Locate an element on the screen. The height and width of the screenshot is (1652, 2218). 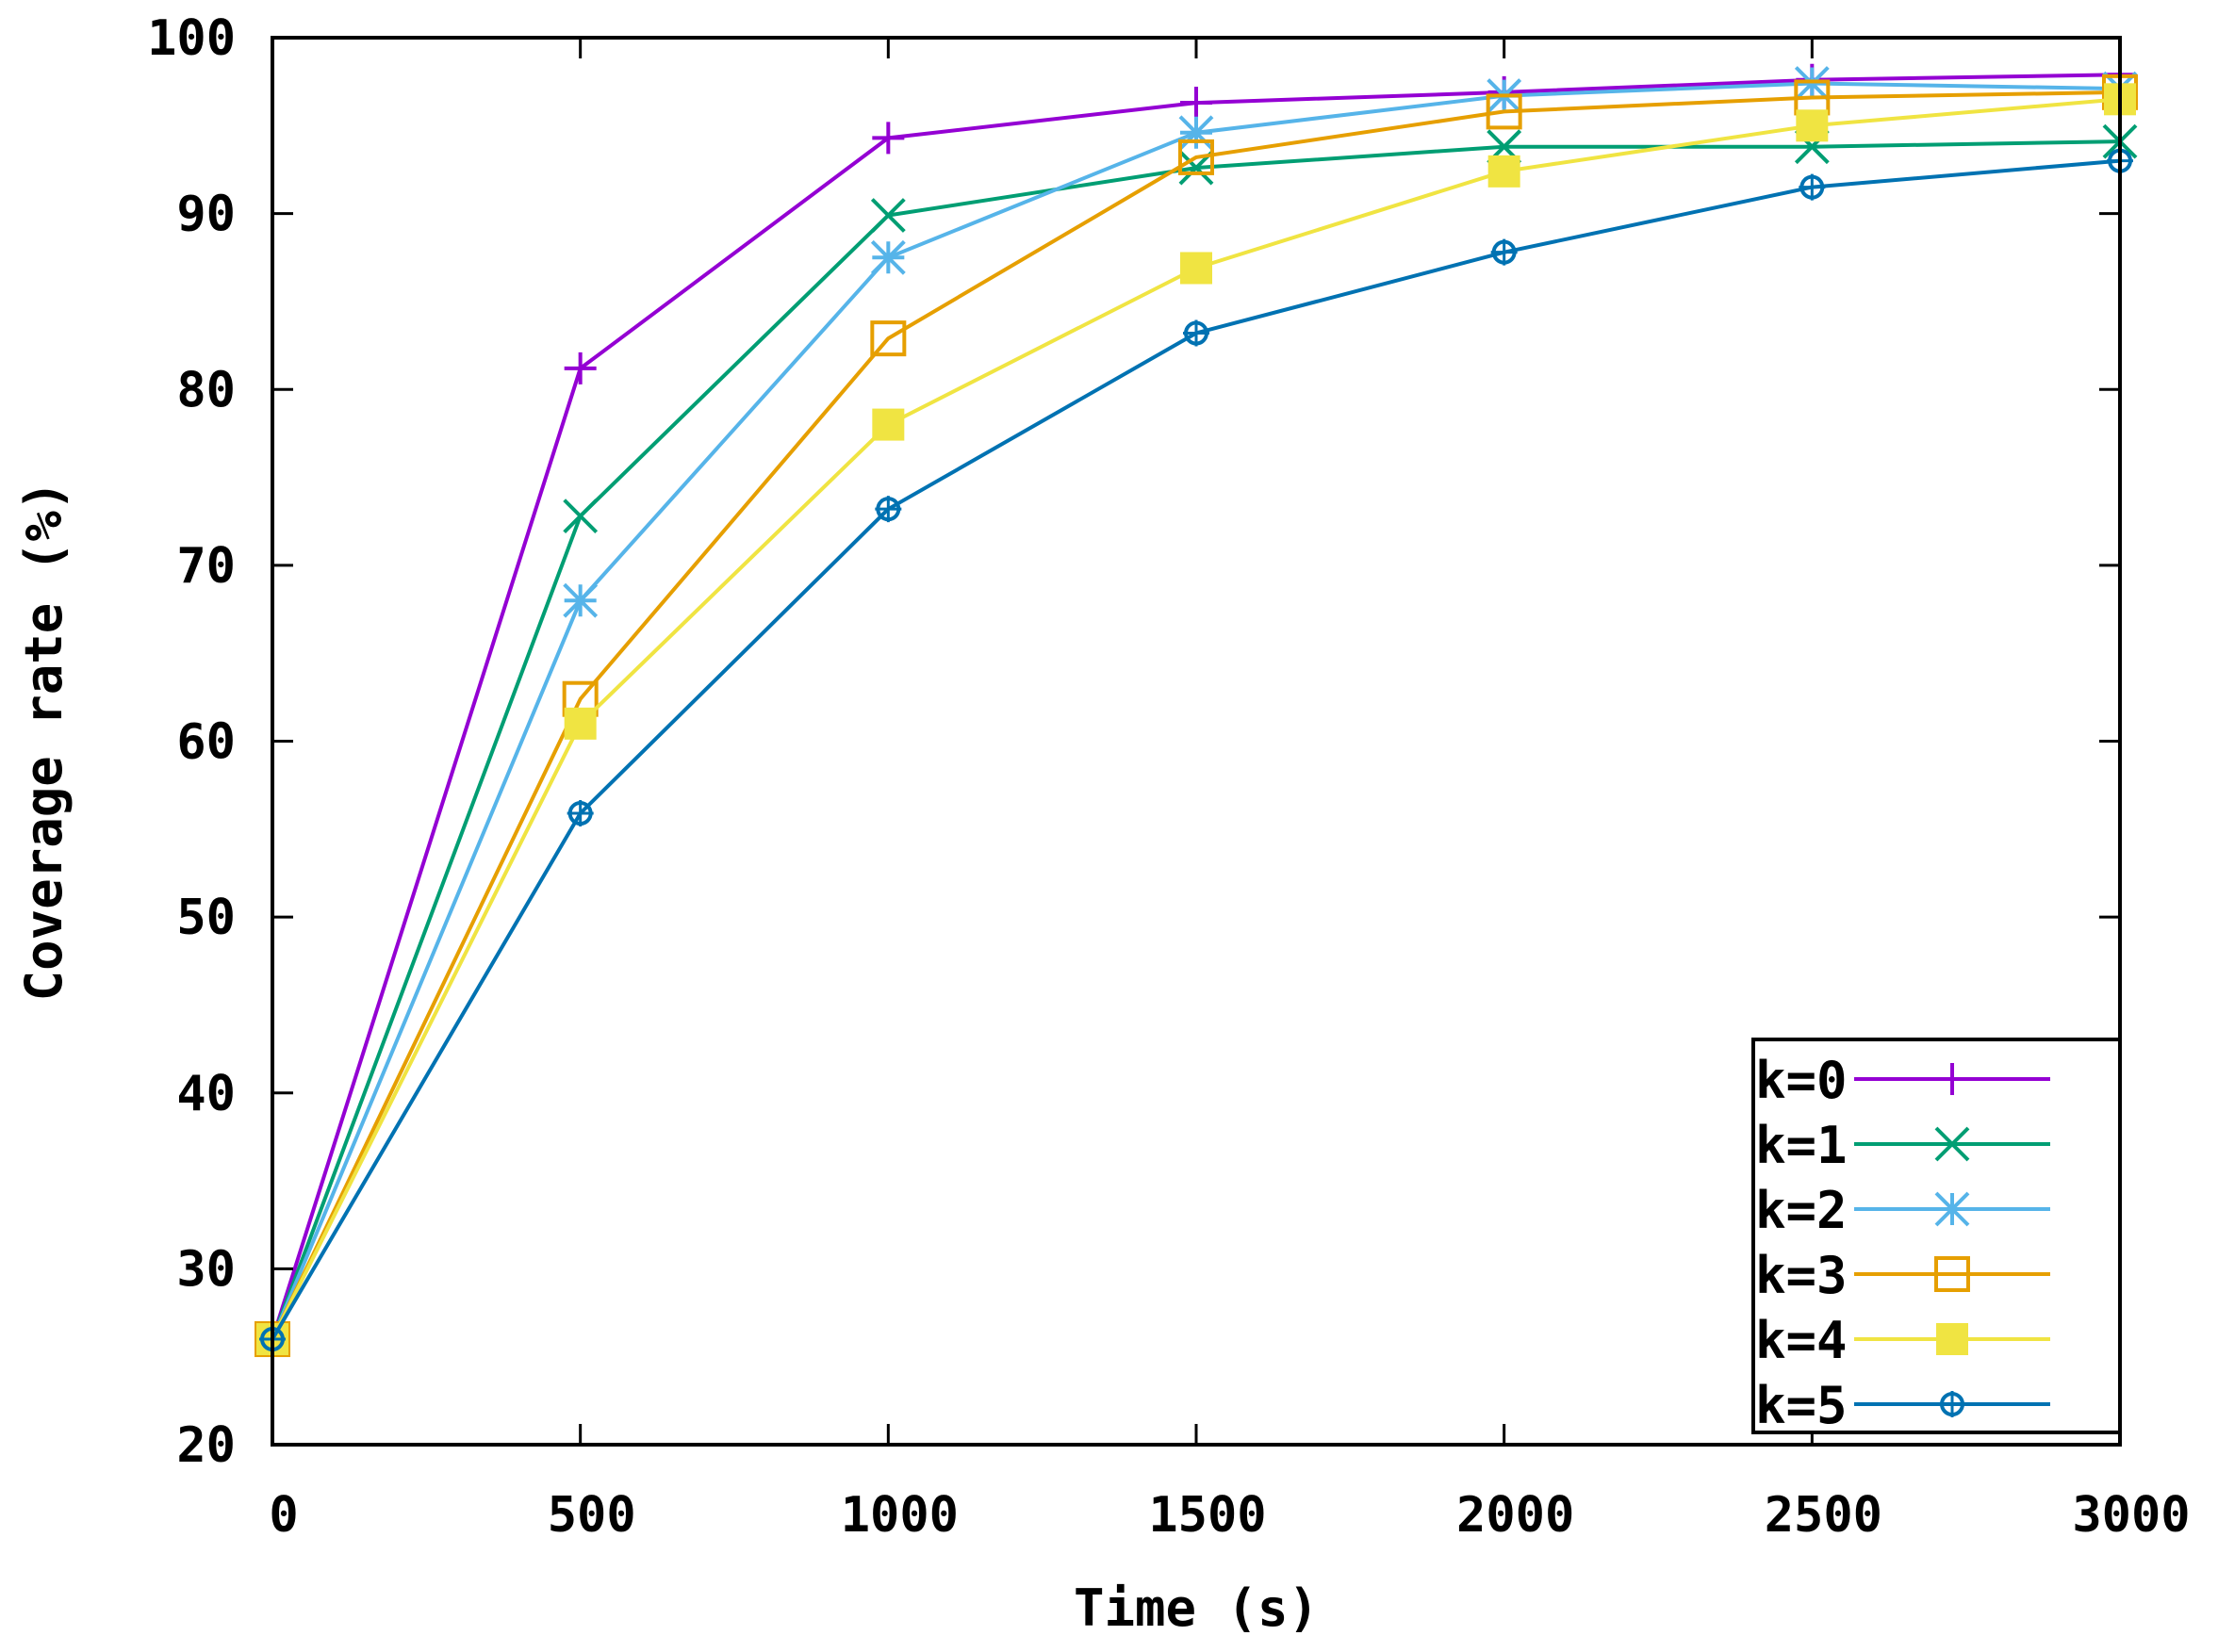
legend-box is located at coordinates (1936, 1236).